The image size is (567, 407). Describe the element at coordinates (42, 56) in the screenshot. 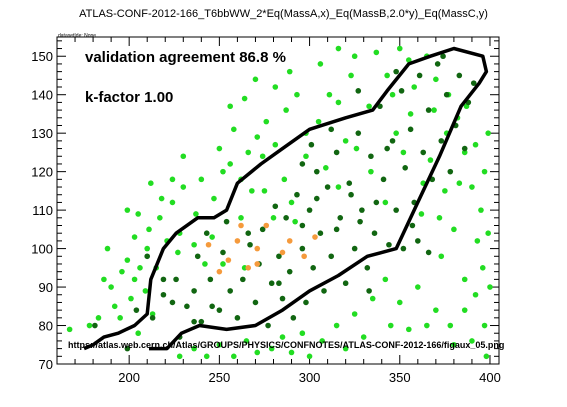

I see `y-tick-label: 150` at that location.